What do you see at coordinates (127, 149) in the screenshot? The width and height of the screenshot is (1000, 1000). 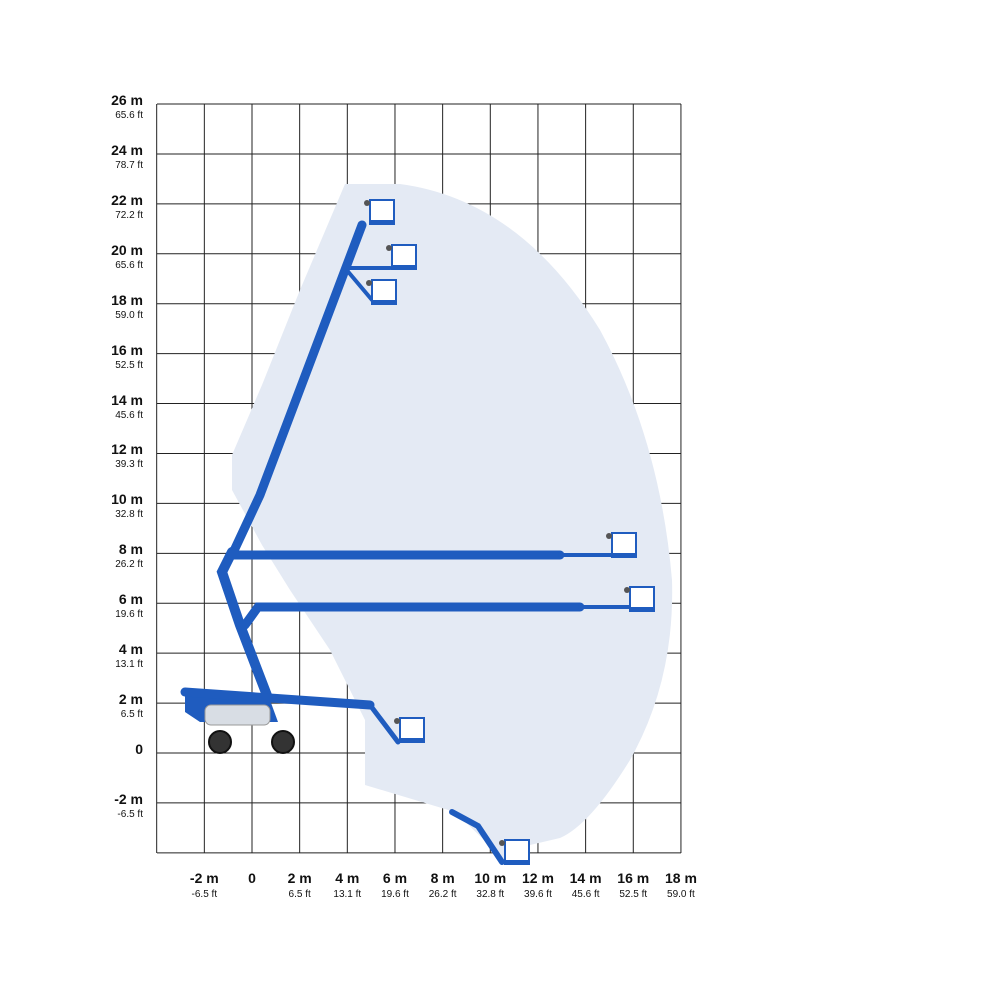 I see `y-tick-label-m: 24 m` at bounding box center [127, 149].